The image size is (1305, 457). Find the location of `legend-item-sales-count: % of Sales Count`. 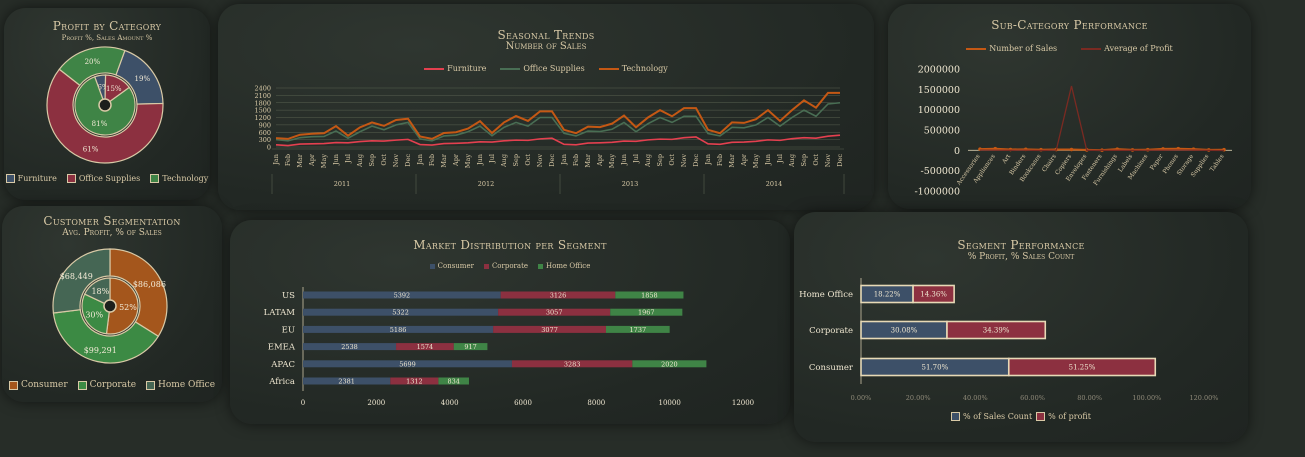

legend-item-sales-count: % of Sales Count is located at coordinates (991, 416).